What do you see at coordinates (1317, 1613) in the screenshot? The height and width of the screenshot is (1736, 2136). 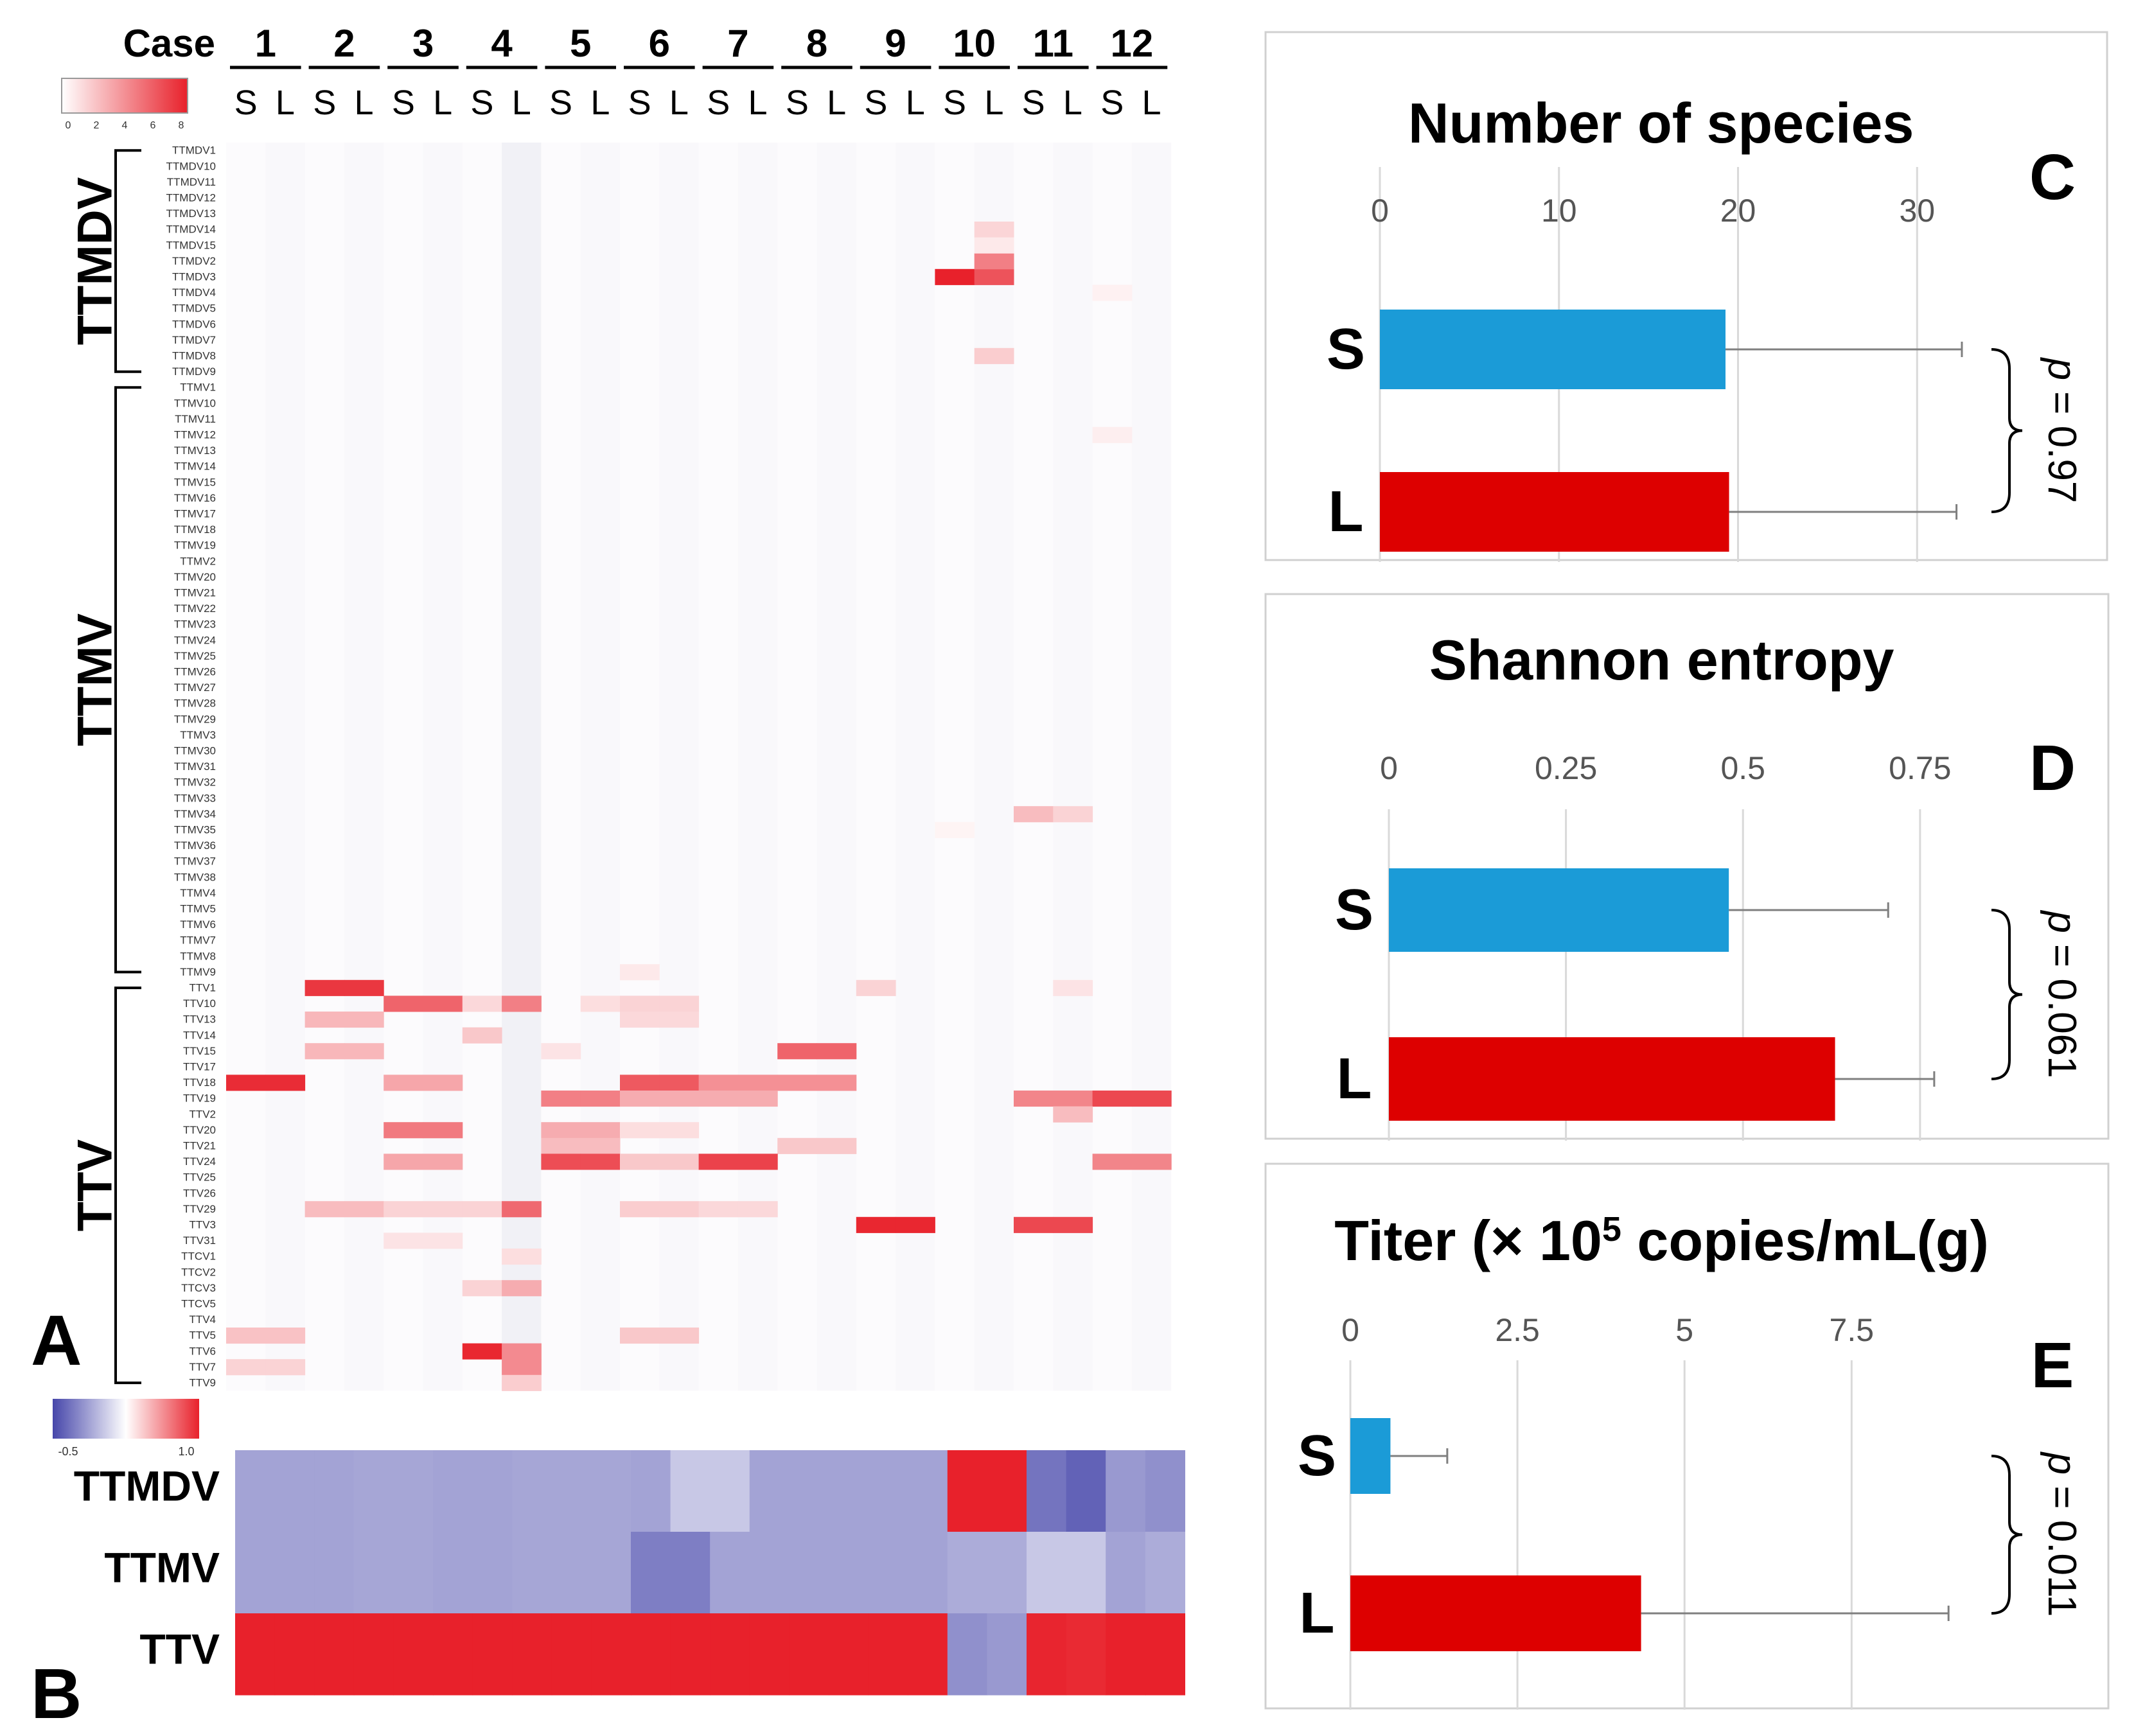 I see `category-label: L` at bounding box center [1317, 1613].